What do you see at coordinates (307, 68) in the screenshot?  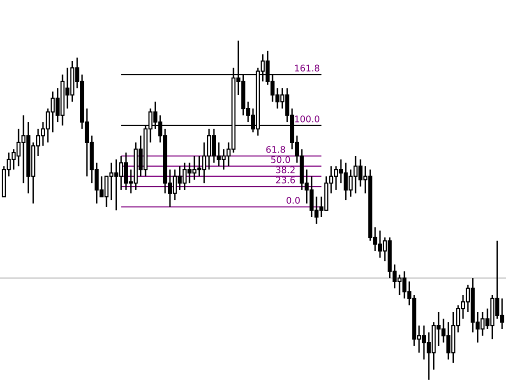 I see `annotation: 161.8` at bounding box center [307, 68].